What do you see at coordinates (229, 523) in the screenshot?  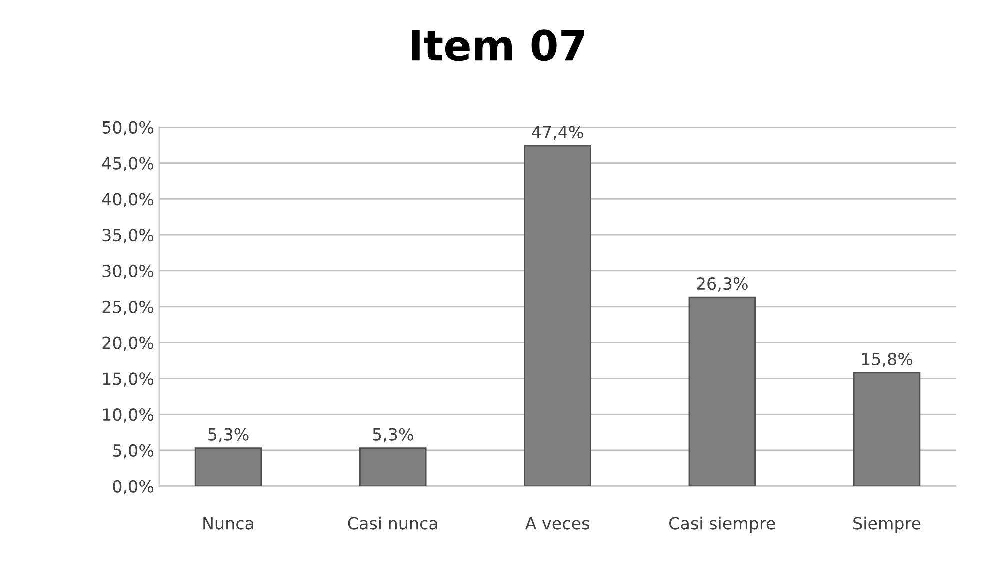 I see `x-tick-label: Nunca` at bounding box center [229, 523].